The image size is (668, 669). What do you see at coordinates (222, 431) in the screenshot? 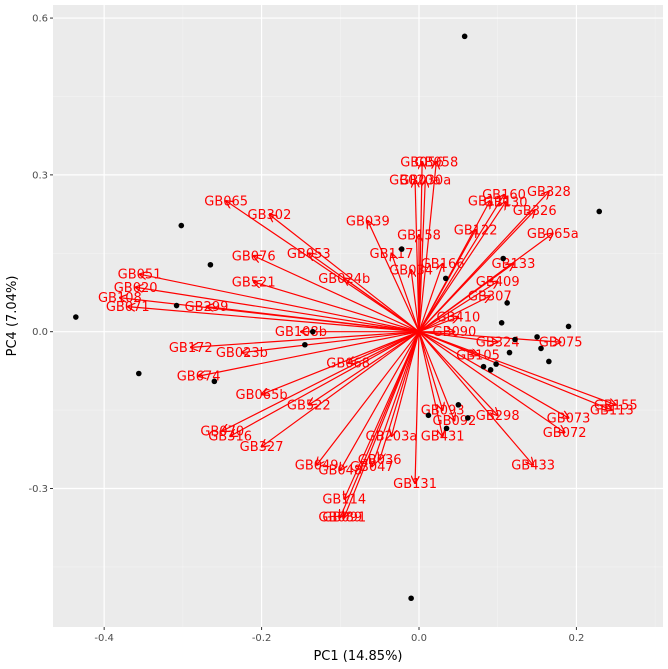
I see `loading-label: GB070` at bounding box center [222, 431].